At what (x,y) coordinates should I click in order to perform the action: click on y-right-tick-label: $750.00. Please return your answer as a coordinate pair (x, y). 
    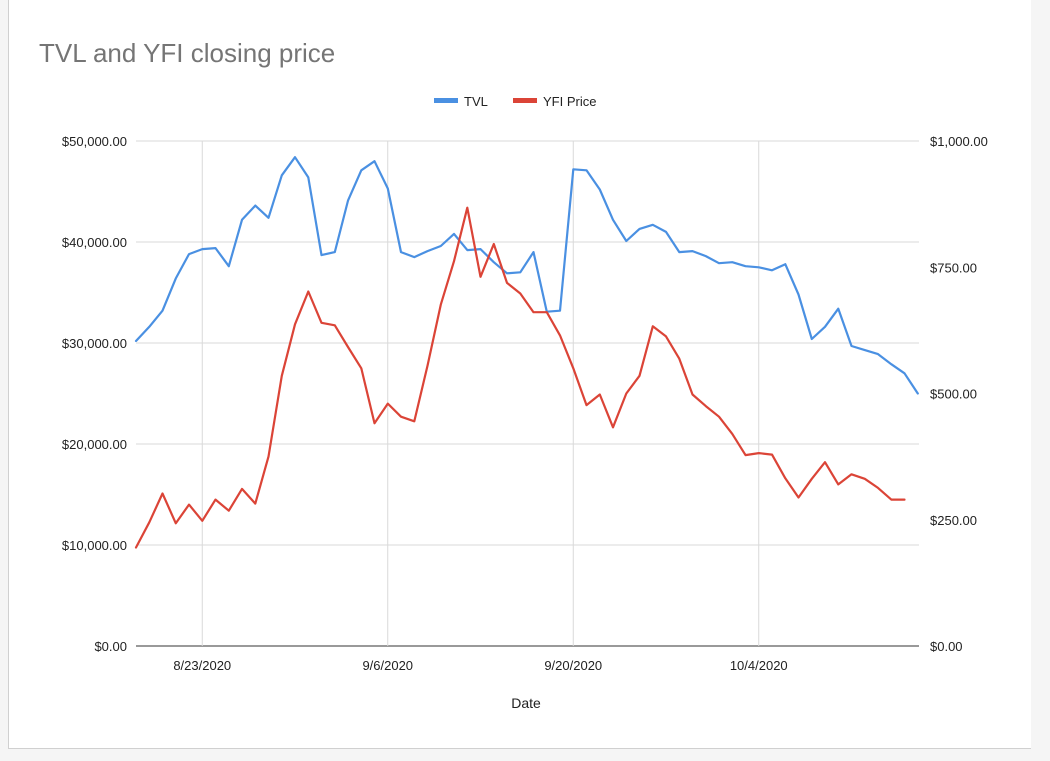
    Looking at the image, I should click on (953, 267).